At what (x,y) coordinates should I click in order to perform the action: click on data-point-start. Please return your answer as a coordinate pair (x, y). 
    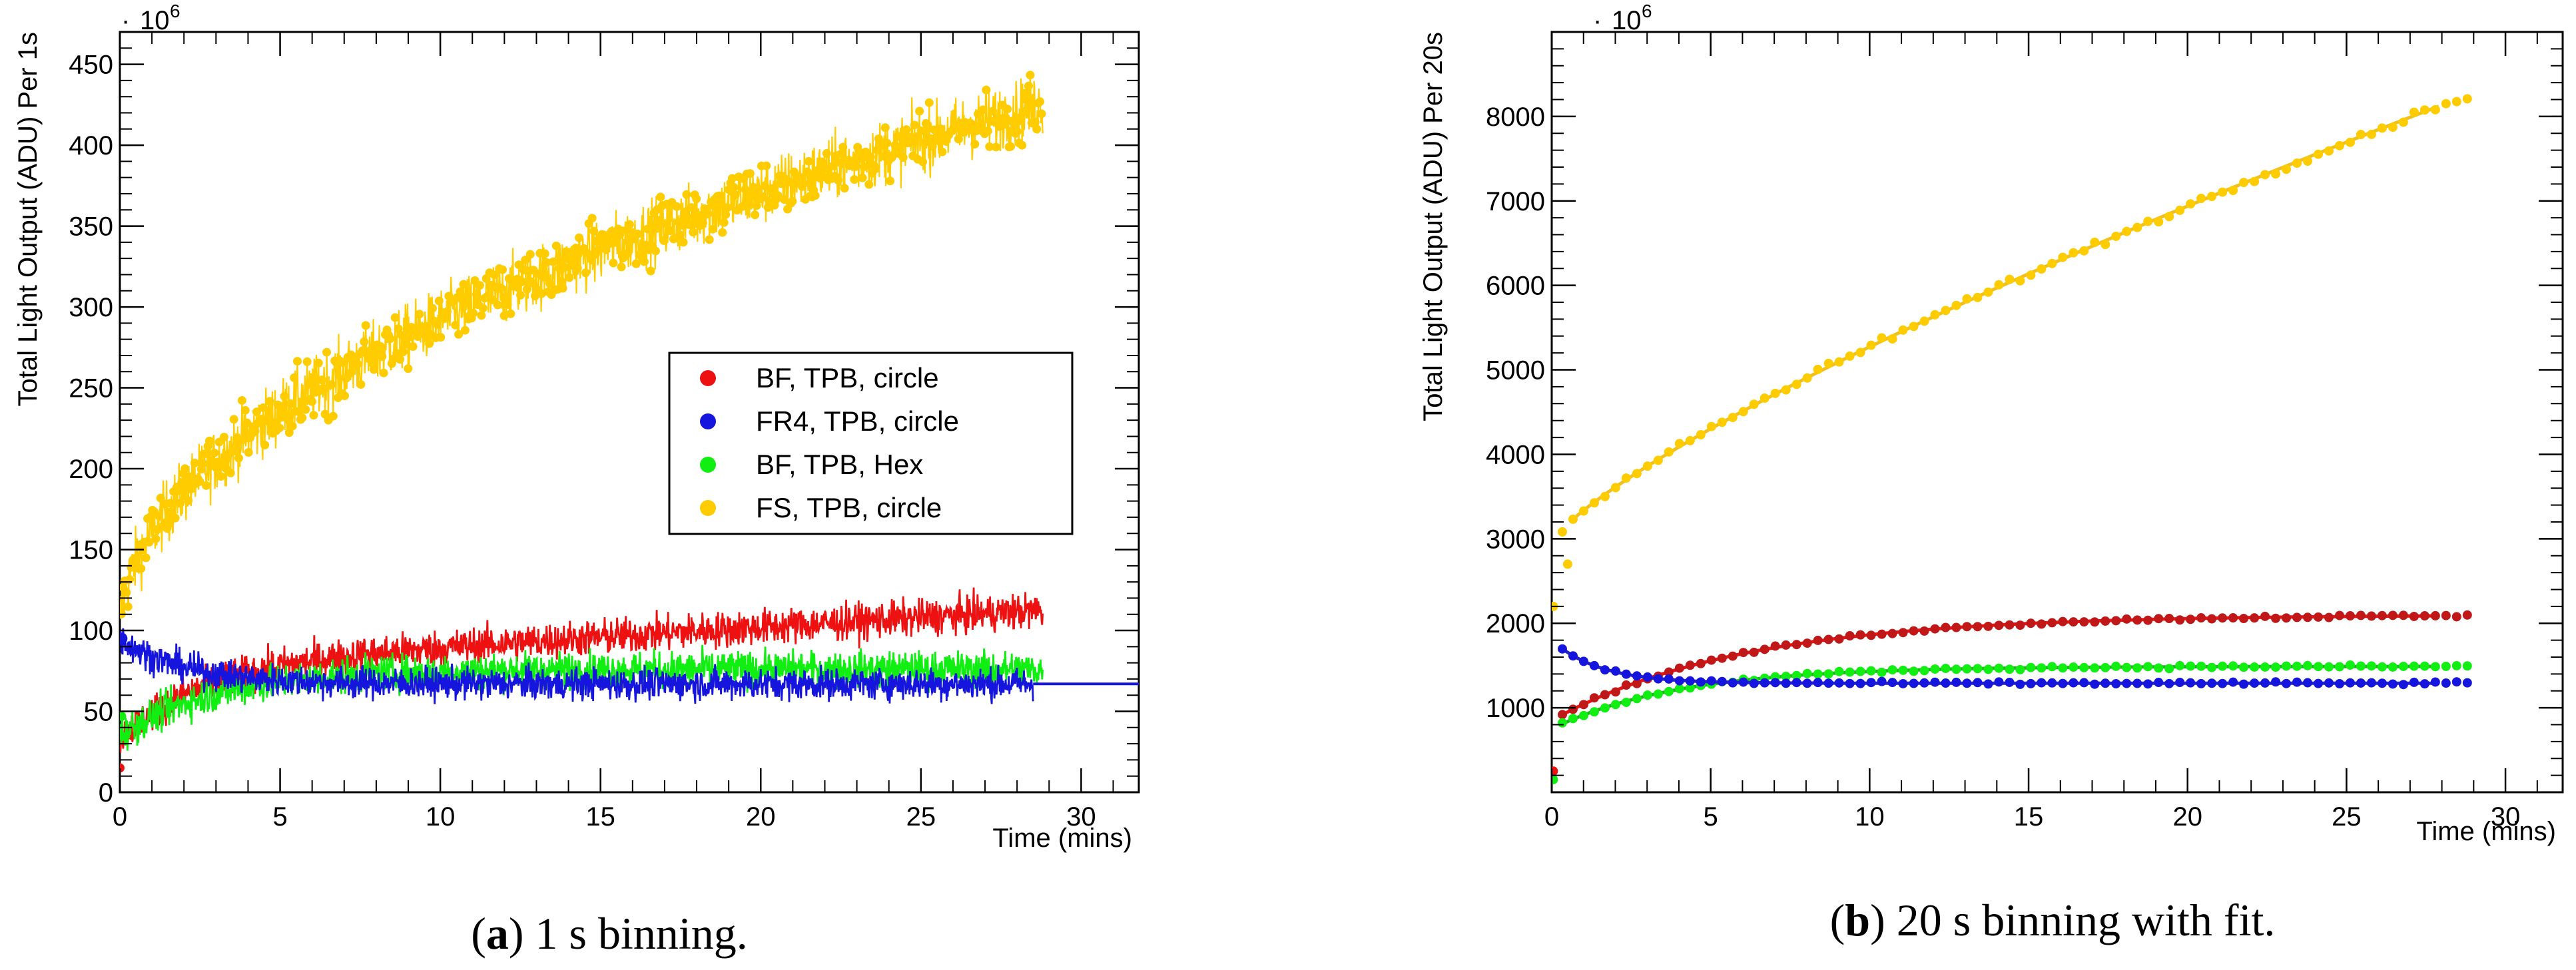
    Looking at the image, I should click on (1567, 564).